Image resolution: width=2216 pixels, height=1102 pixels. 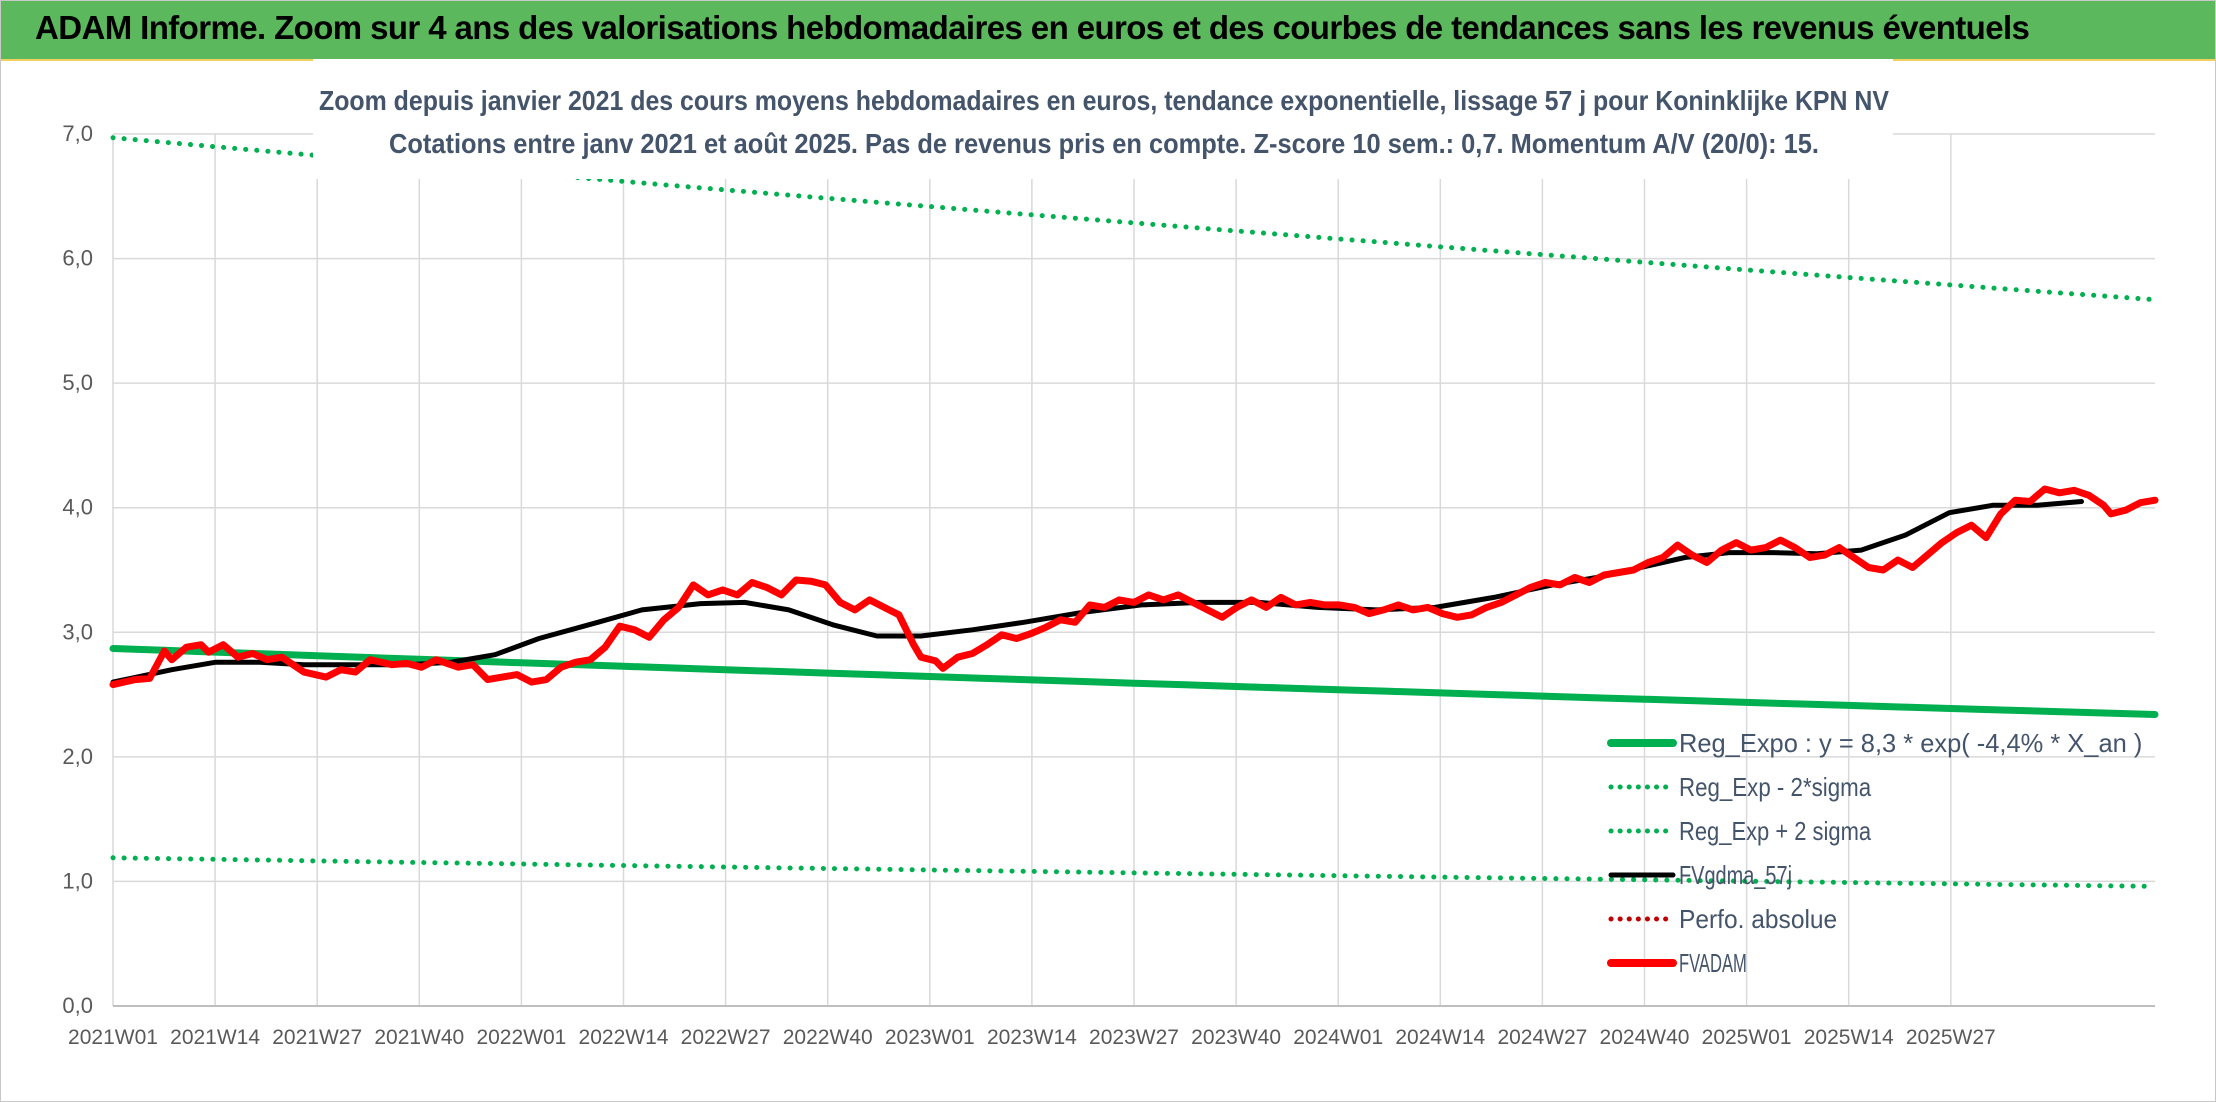 What do you see at coordinates (1645, 1037) in the screenshot?
I see `x-tick-label: 2024W40` at bounding box center [1645, 1037].